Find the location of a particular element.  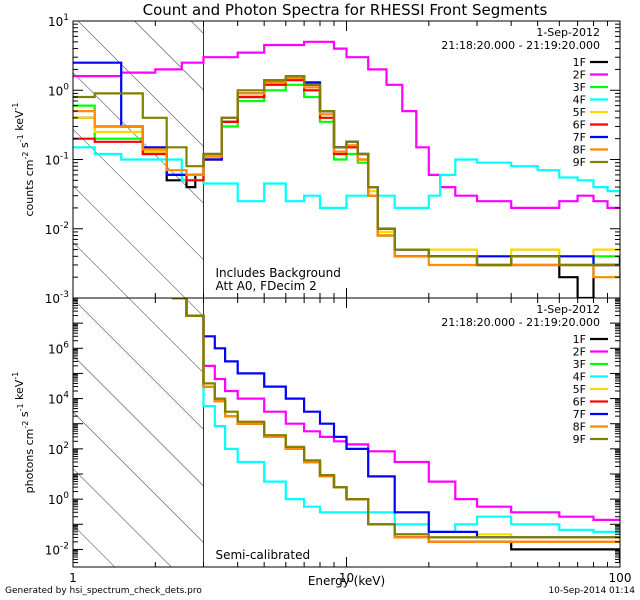

x-tick-label: 100 is located at coordinates (620, 578).